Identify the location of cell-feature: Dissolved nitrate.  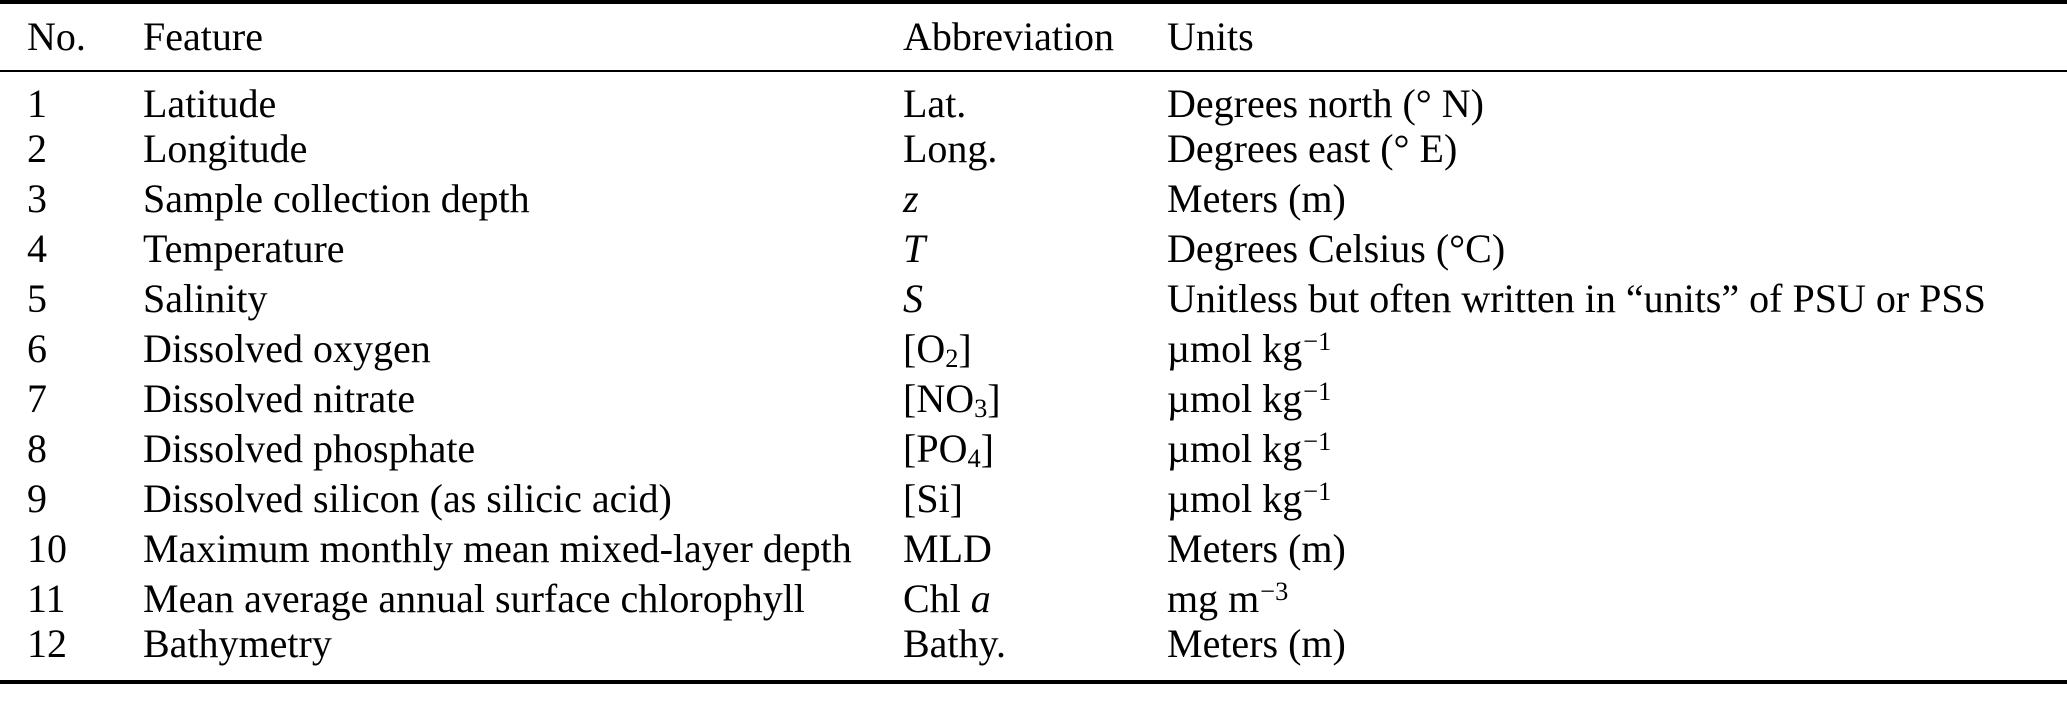
(279, 398).